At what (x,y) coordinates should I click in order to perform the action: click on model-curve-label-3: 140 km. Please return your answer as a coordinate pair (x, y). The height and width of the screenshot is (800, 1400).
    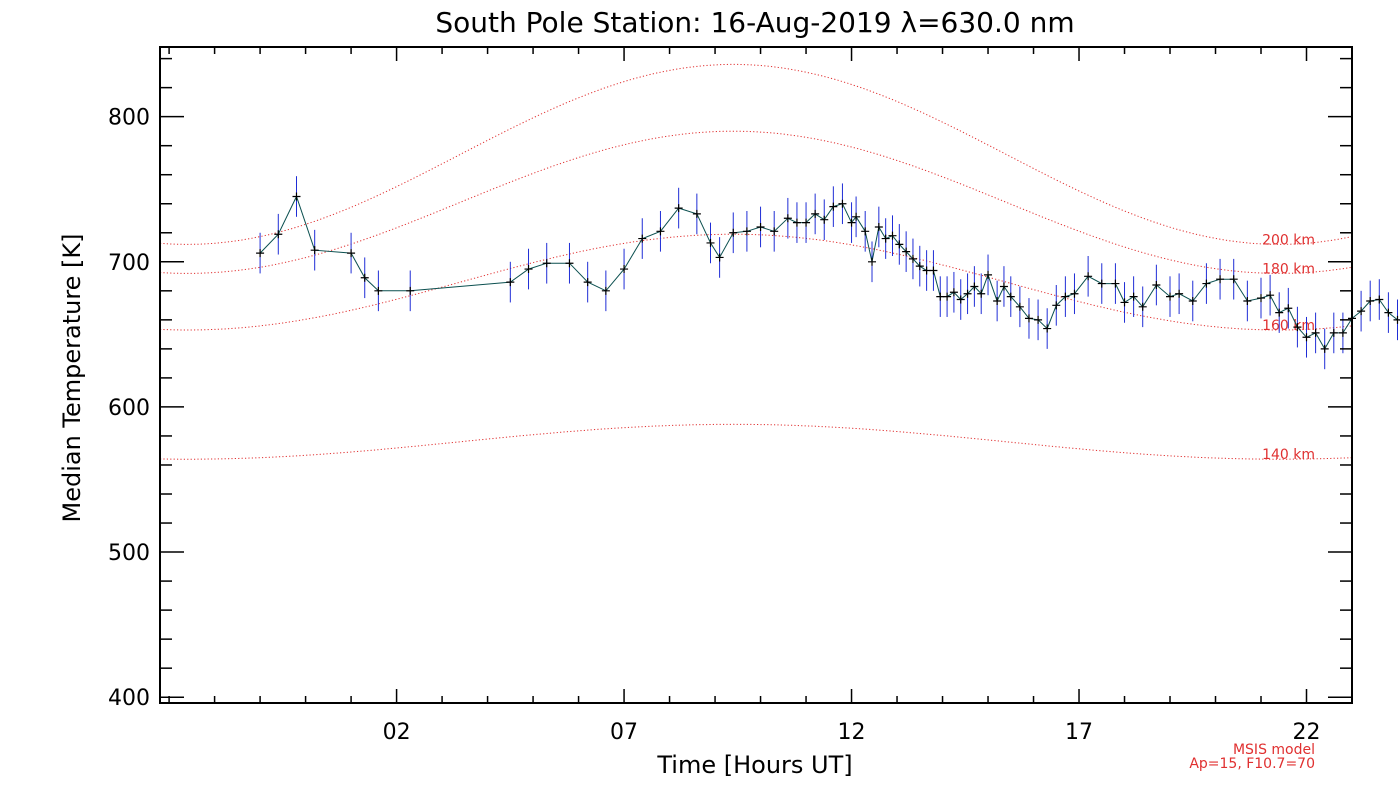
    Looking at the image, I should click on (1288, 455).